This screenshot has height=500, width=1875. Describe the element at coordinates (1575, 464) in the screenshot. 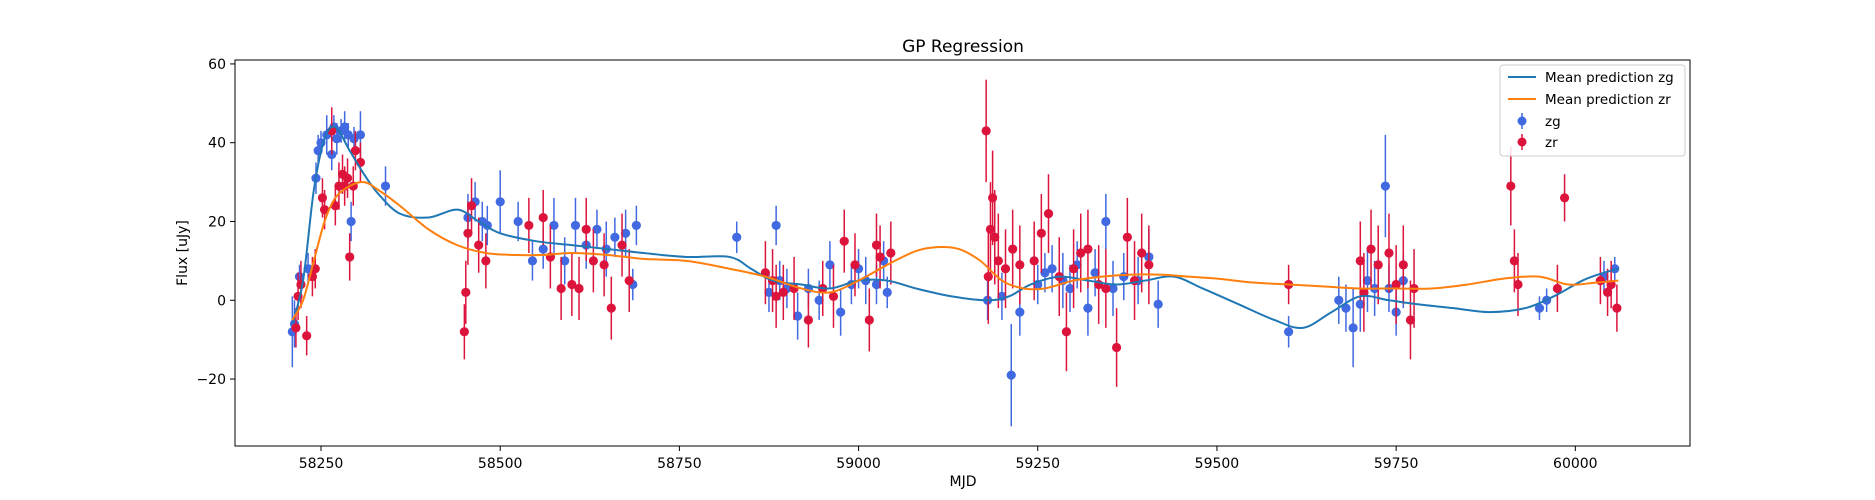

I see `x-tick-label: 60000` at that location.